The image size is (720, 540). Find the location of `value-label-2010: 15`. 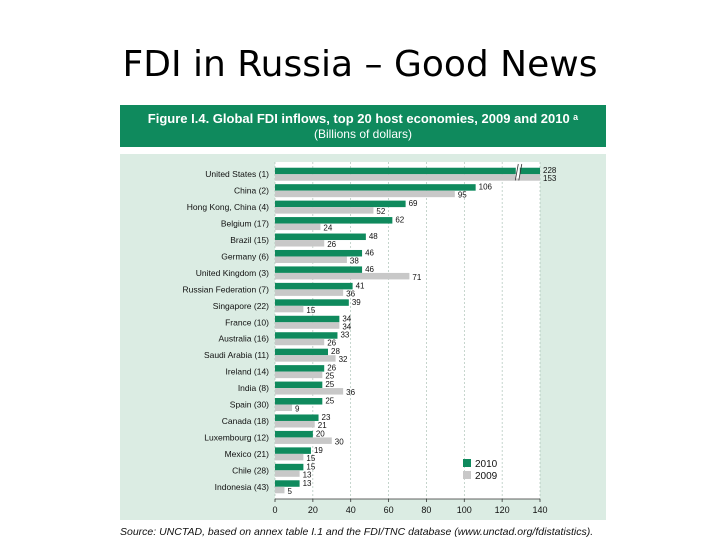

value-label-2010: 15 is located at coordinates (310, 466).